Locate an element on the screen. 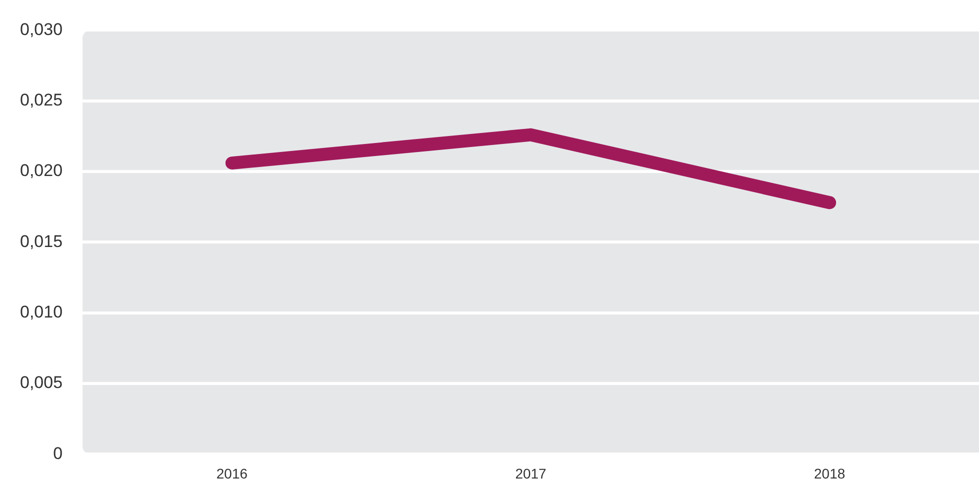  x-tick-label: 2017 is located at coordinates (531, 473).